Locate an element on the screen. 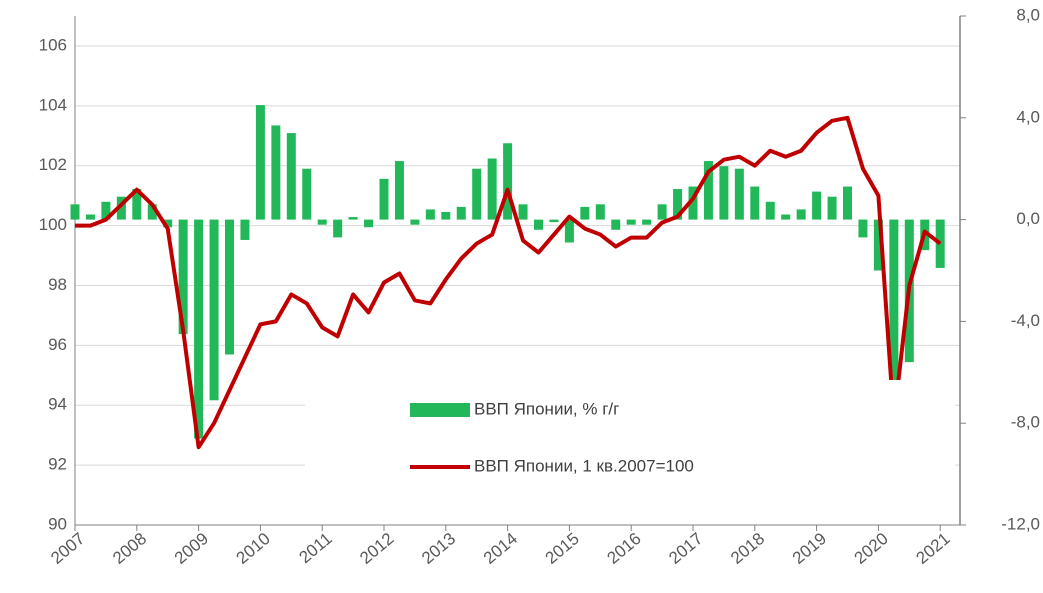 This screenshot has height=593, width=1043. x-tick-label: 2012 is located at coordinates (376, 548).